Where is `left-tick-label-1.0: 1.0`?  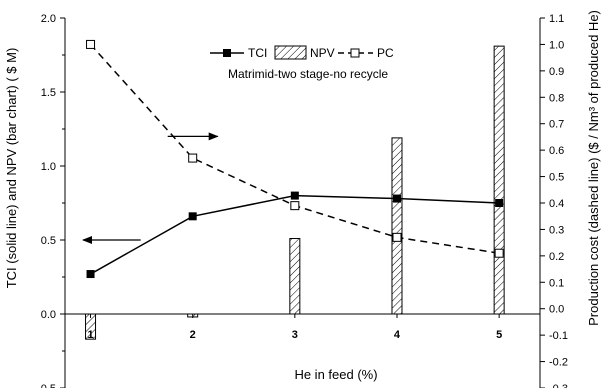
left-tick-label-1.0: 1.0 is located at coordinates (48, 167).